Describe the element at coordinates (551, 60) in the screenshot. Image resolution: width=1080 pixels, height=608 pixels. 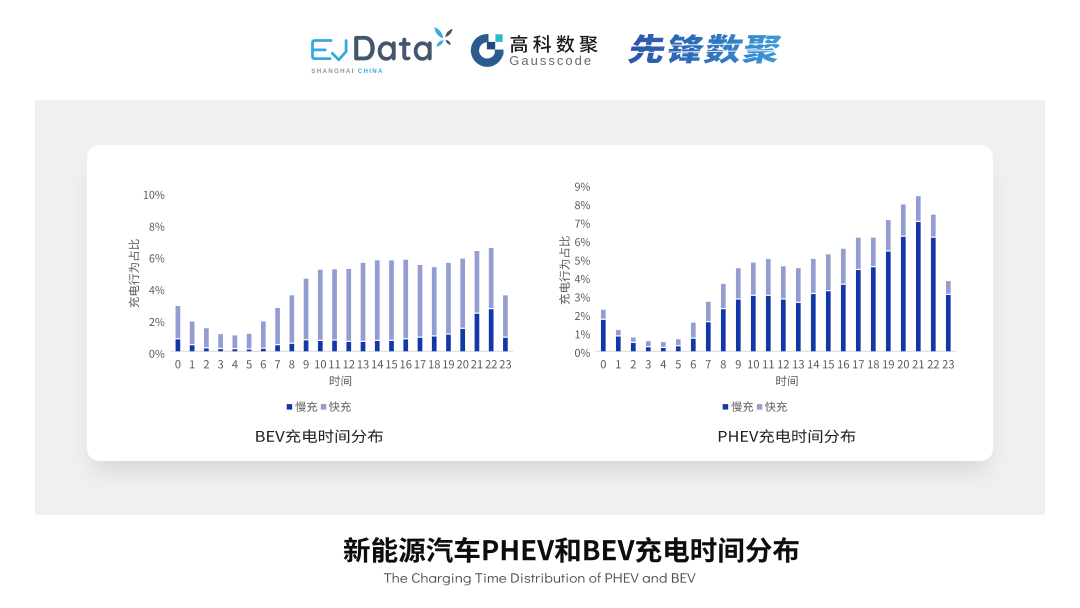
I see `svg-text: Gausscode` at that location.